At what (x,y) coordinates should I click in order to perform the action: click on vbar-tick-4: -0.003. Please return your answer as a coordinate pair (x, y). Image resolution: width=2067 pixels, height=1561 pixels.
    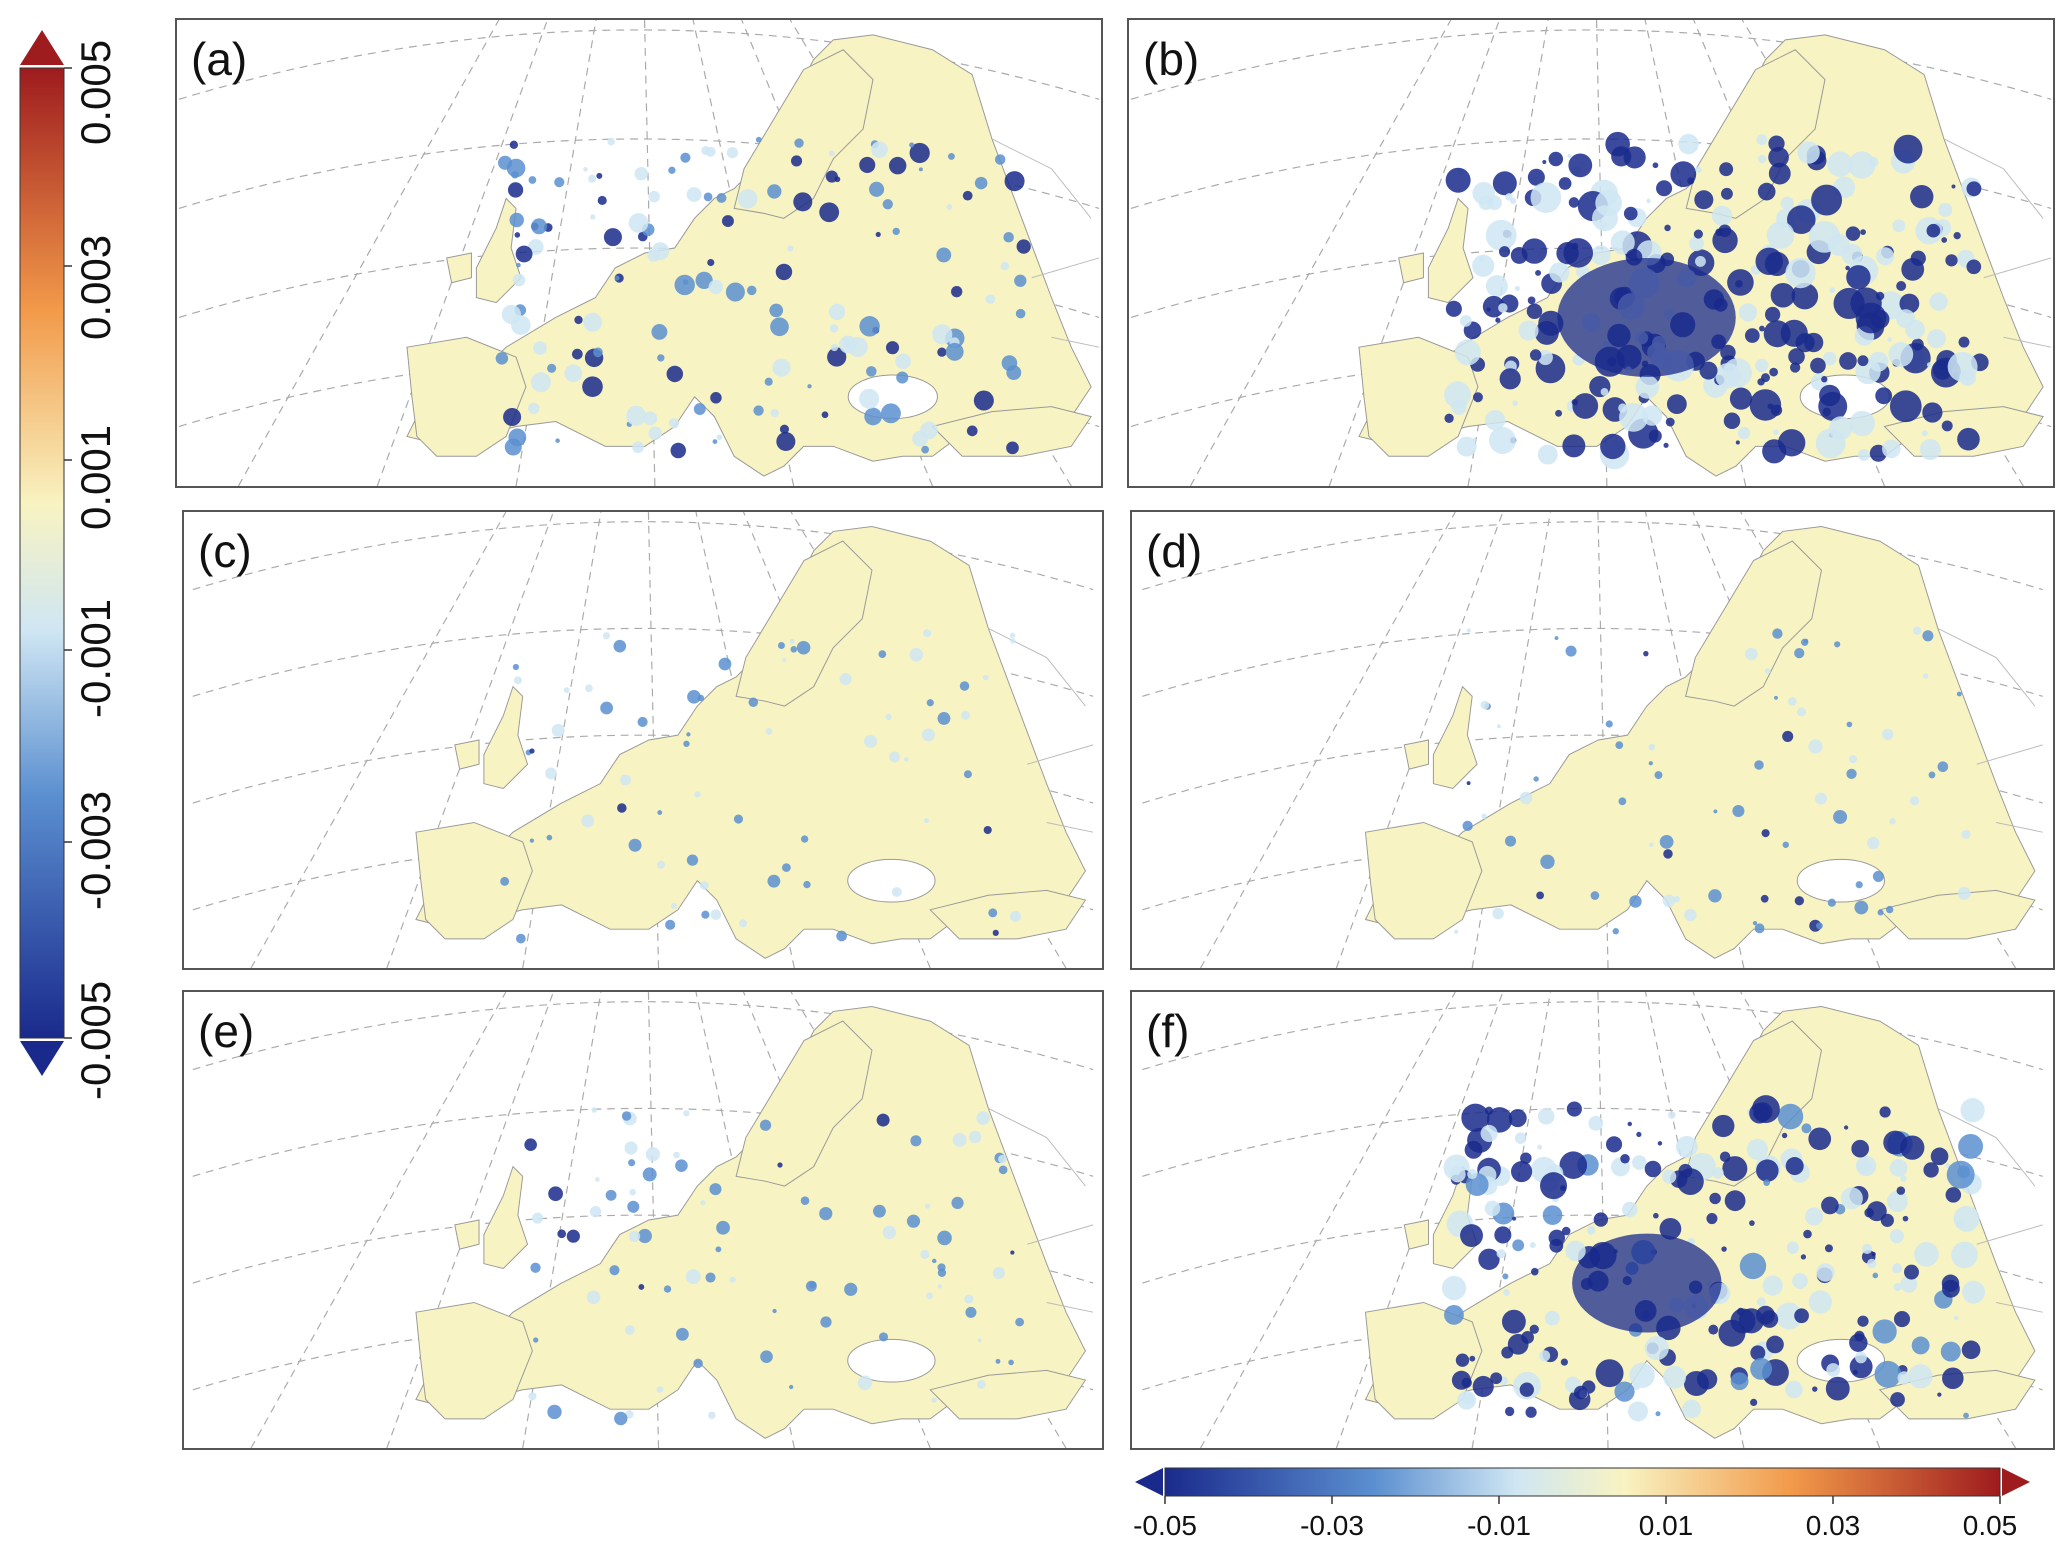
    Looking at the image, I should click on (95, 850).